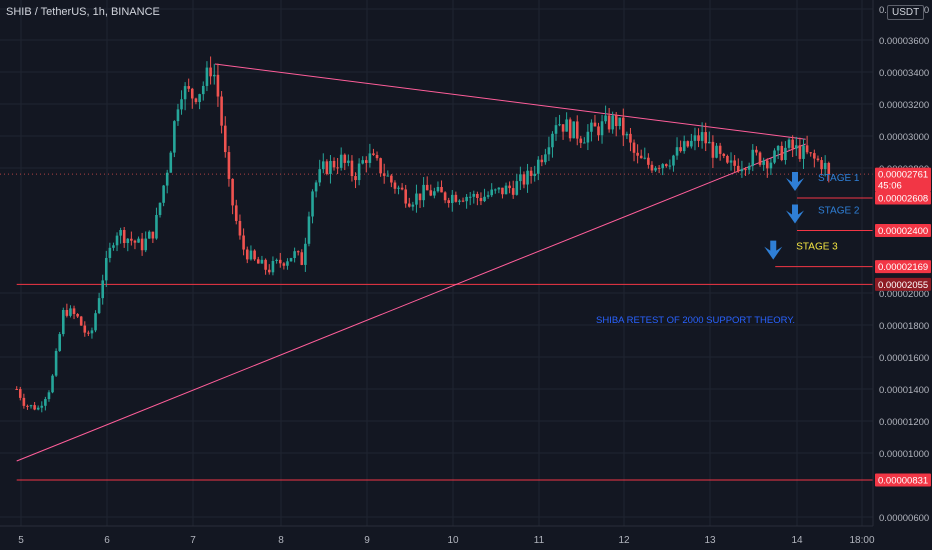  Describe the element at coordinates (510, 101) in the screenshot. I see `resistance-trendline` at that location.